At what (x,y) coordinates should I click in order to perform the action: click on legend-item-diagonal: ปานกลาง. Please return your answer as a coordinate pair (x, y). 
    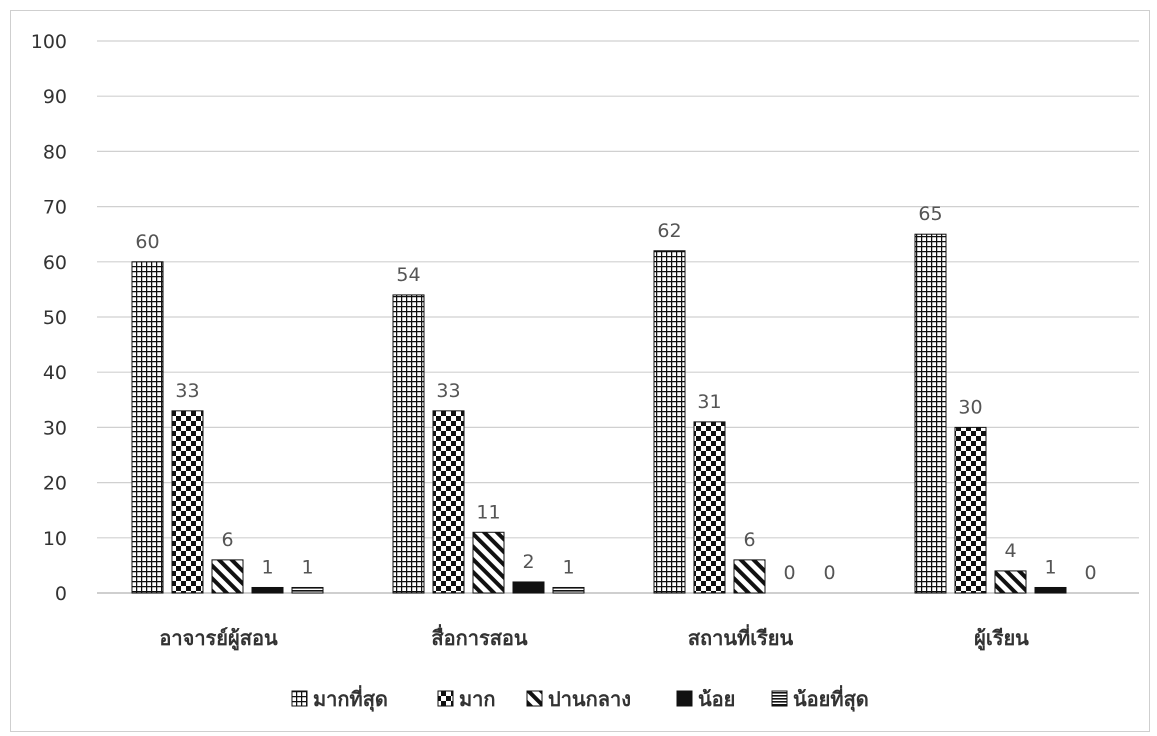
    Looking at the image, I should click on (578, 699).